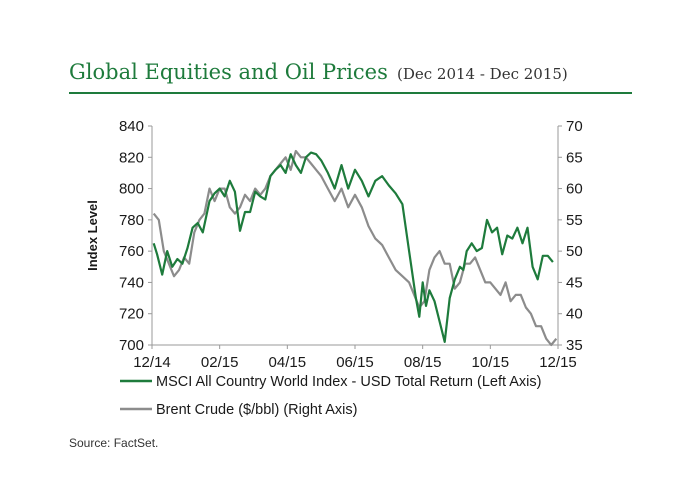  What do you see at coordinates (574, 314) in the screenshot?
I see `right-axis-tick-label: 40` at bounding box center [574, 314].